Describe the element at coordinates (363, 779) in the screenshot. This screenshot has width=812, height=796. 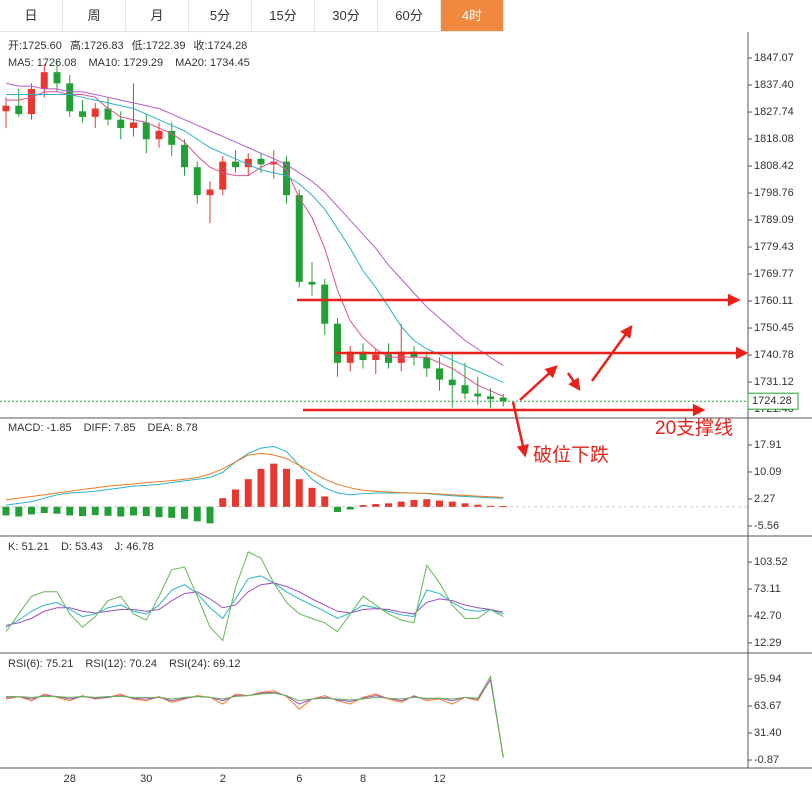
I see `x-tick-label: 8` at that location.